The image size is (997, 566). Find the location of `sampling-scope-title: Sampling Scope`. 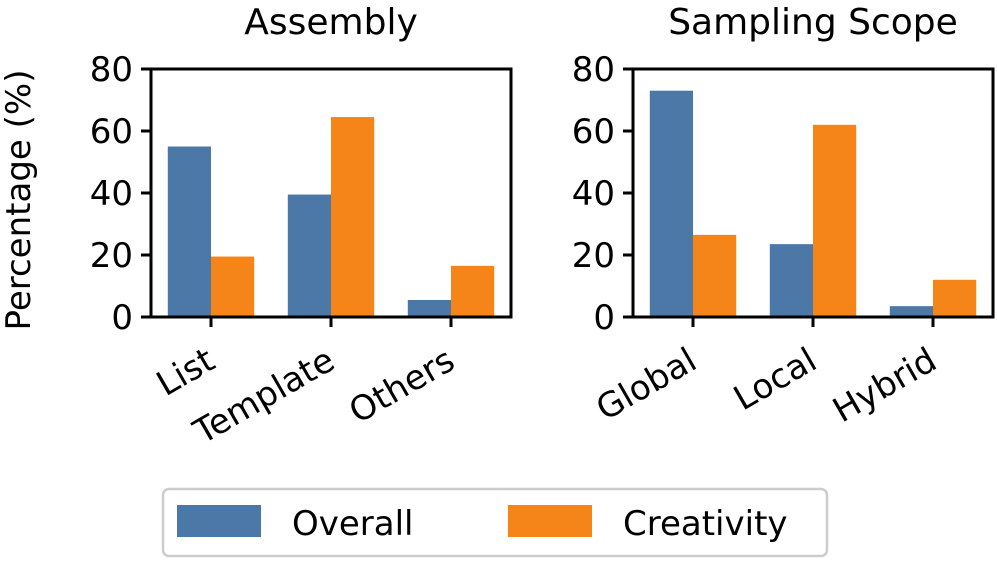

sampling-scope-title: Sampling Scope is located at coordinates (813, 22).